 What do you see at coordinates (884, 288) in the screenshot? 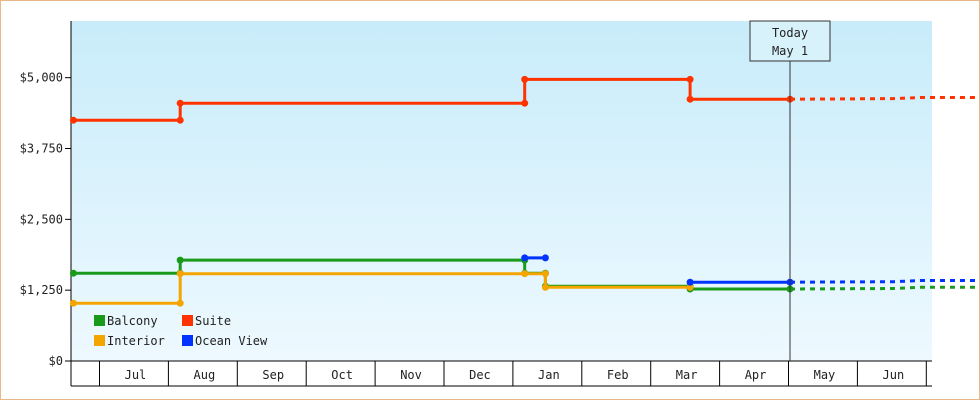
I see `forecast-line-balcony` at bounding box center [884, 288].